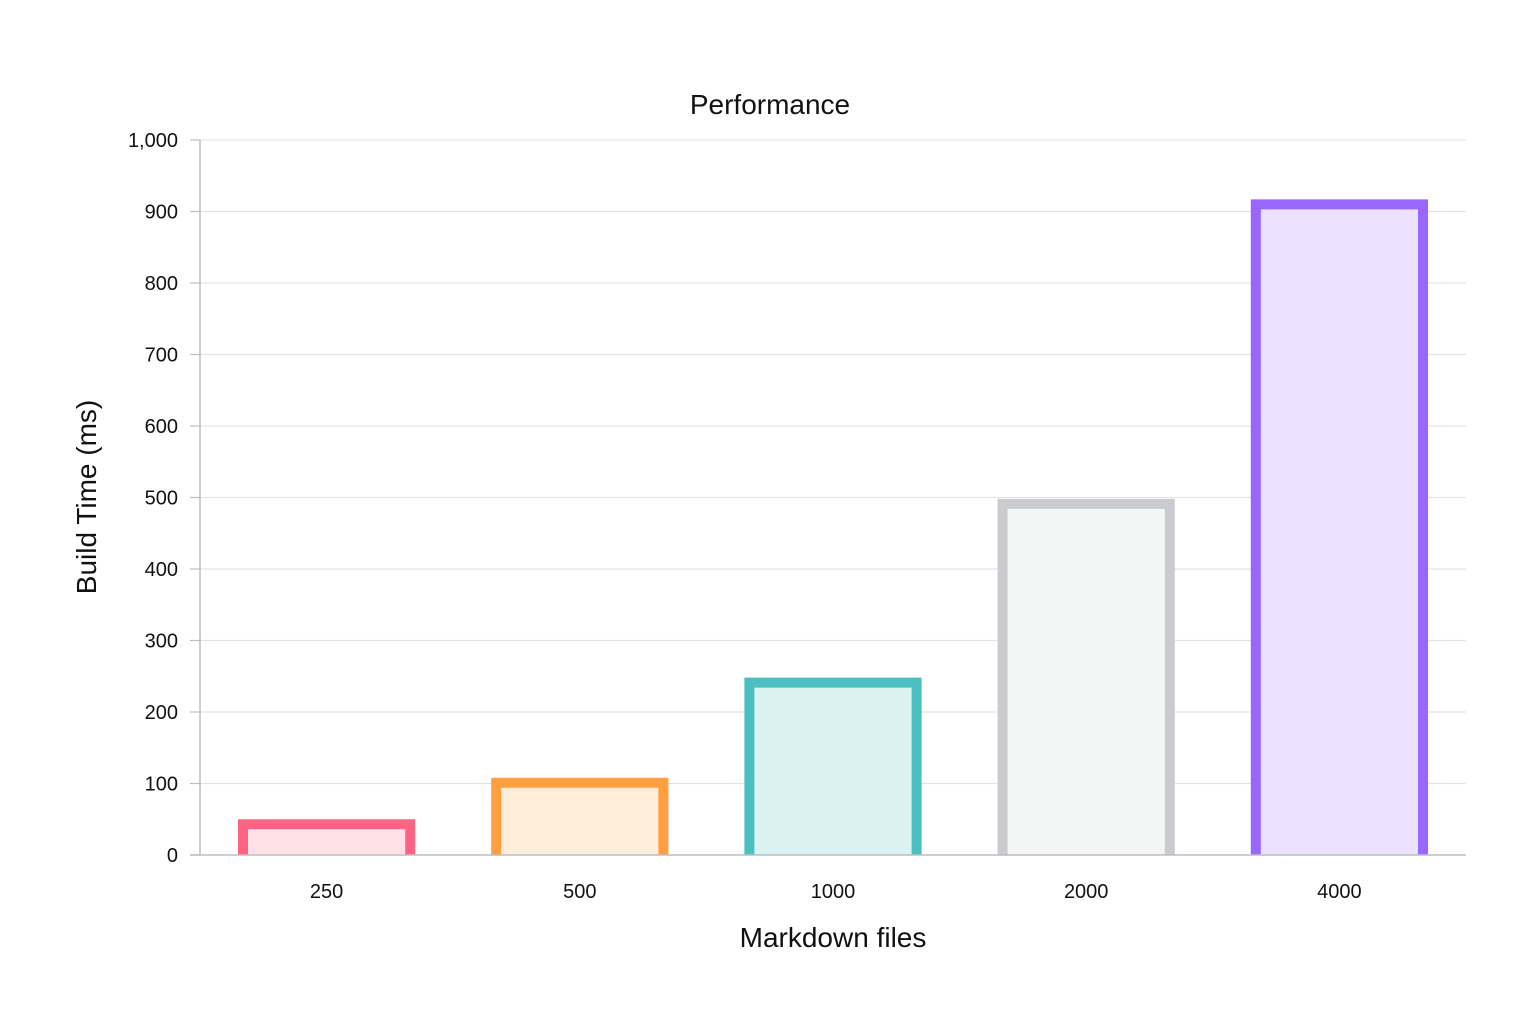  What do you see at coordinates (833, 937) in the screenshot?
I see `x-axis-title: Markdown files` at bounding box center [833, 937].